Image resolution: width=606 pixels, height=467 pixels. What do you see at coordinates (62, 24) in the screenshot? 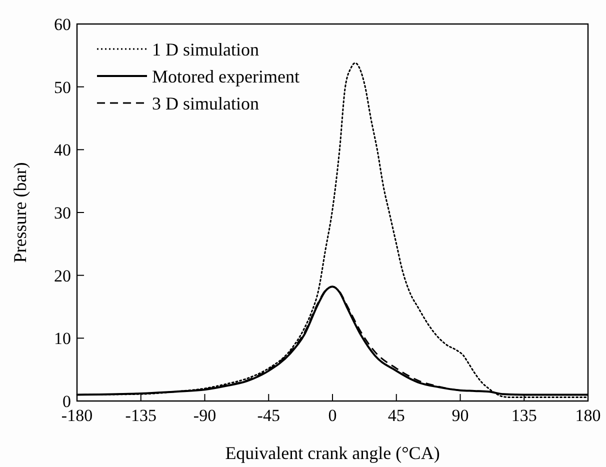
I see `y-tick-label: 60` at bounding box center [62, 24].